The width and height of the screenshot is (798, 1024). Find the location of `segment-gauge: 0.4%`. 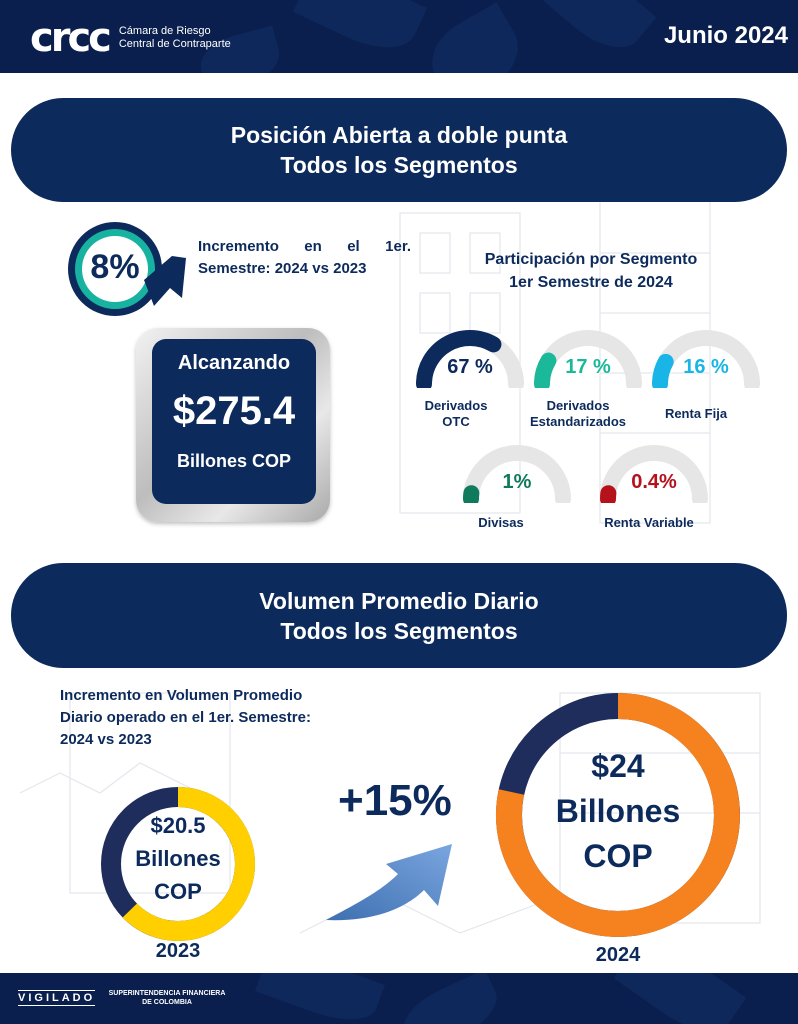

segment-gauge: 0.4% is located at coordinates (654, 473).